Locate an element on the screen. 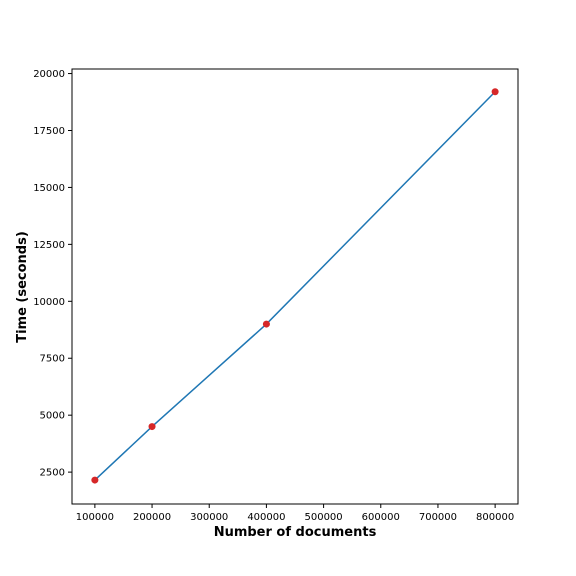 This screenshot has width=576, height=576. y-axis-ticks: 2500 5000 7500 10000 12500 15000 17500 20000 is located at coordinates (52, 274).